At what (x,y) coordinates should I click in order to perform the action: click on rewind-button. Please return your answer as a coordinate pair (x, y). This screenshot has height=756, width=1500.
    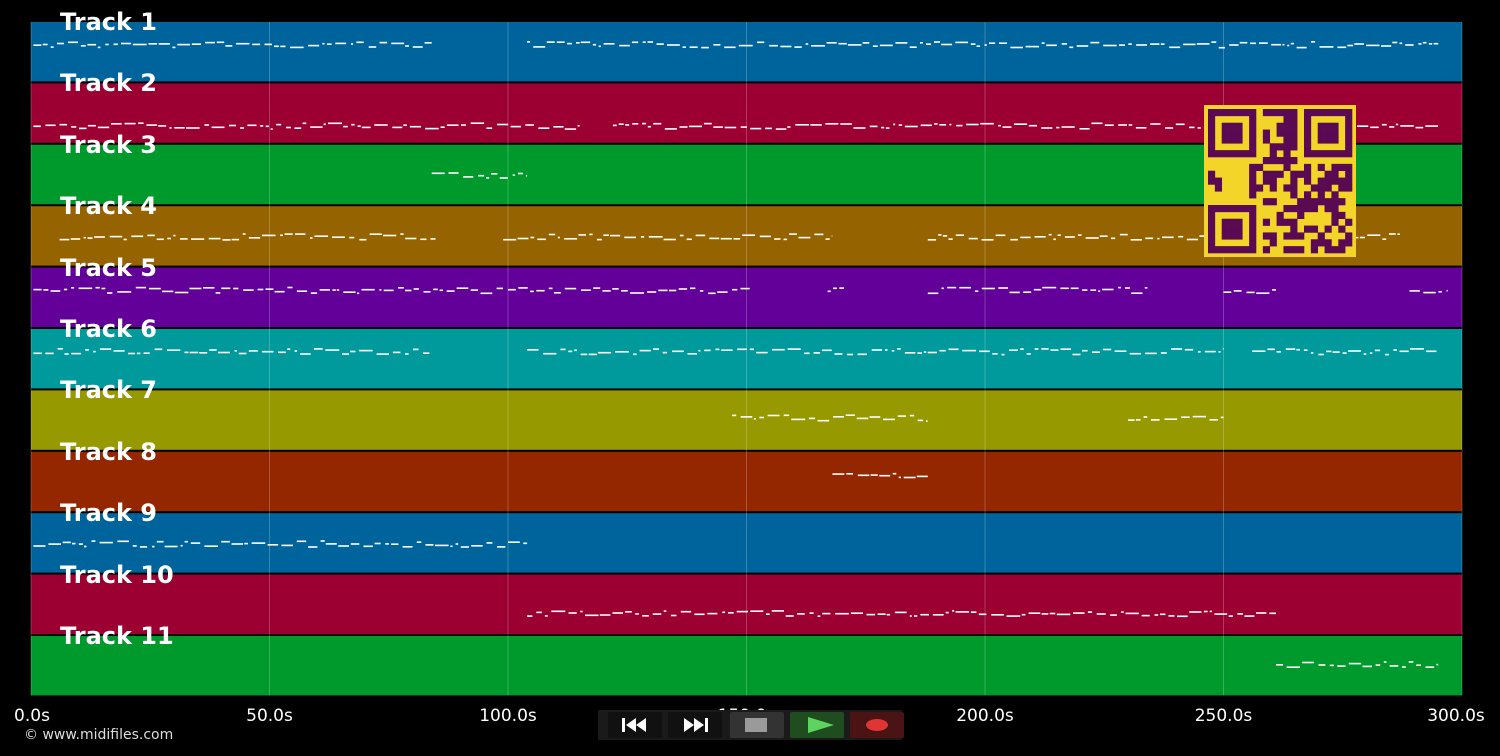
    Looking at the image, I should click on (635, 725).